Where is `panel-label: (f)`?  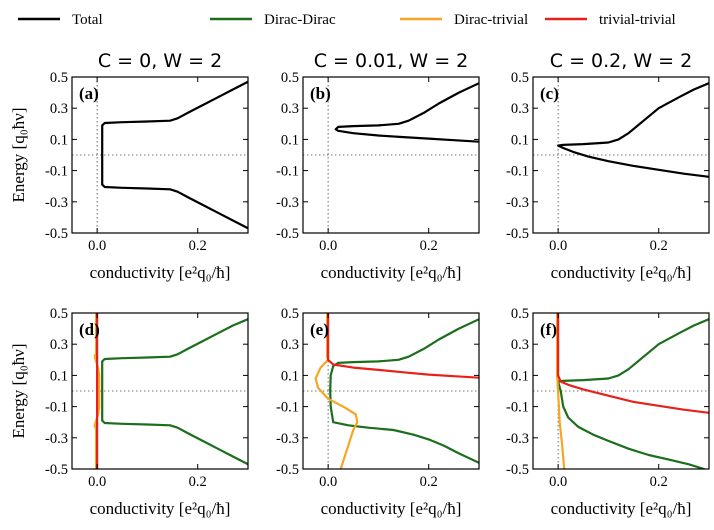
panel-label: (f) is located at coordinates (548, 329).